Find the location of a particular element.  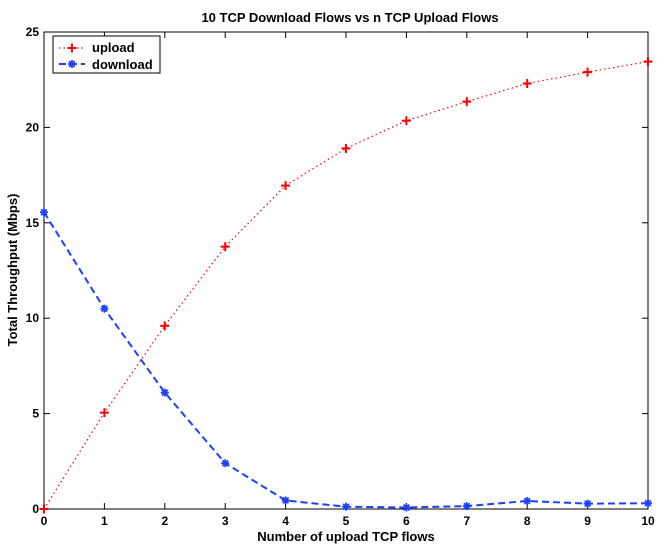

x-tick-label: 4 is located at coordinates (285, 521).